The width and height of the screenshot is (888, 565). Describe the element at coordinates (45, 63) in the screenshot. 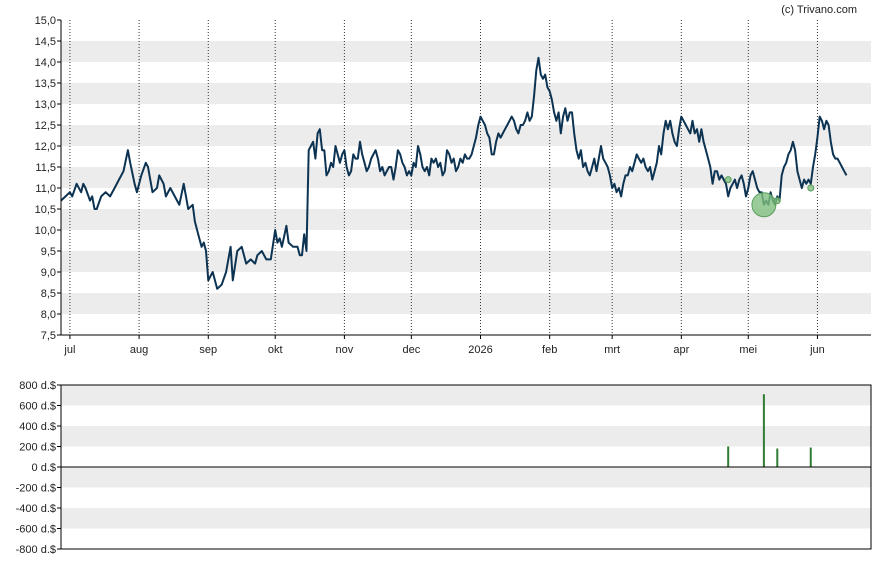

I see `price-y-tick-label: 14,0` at that location.